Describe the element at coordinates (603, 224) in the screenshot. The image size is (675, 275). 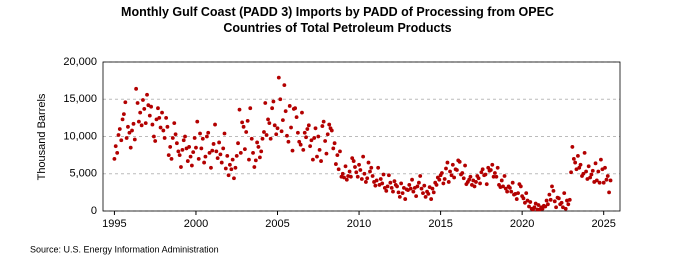
I see `x-tick-label: 2025` at that location.